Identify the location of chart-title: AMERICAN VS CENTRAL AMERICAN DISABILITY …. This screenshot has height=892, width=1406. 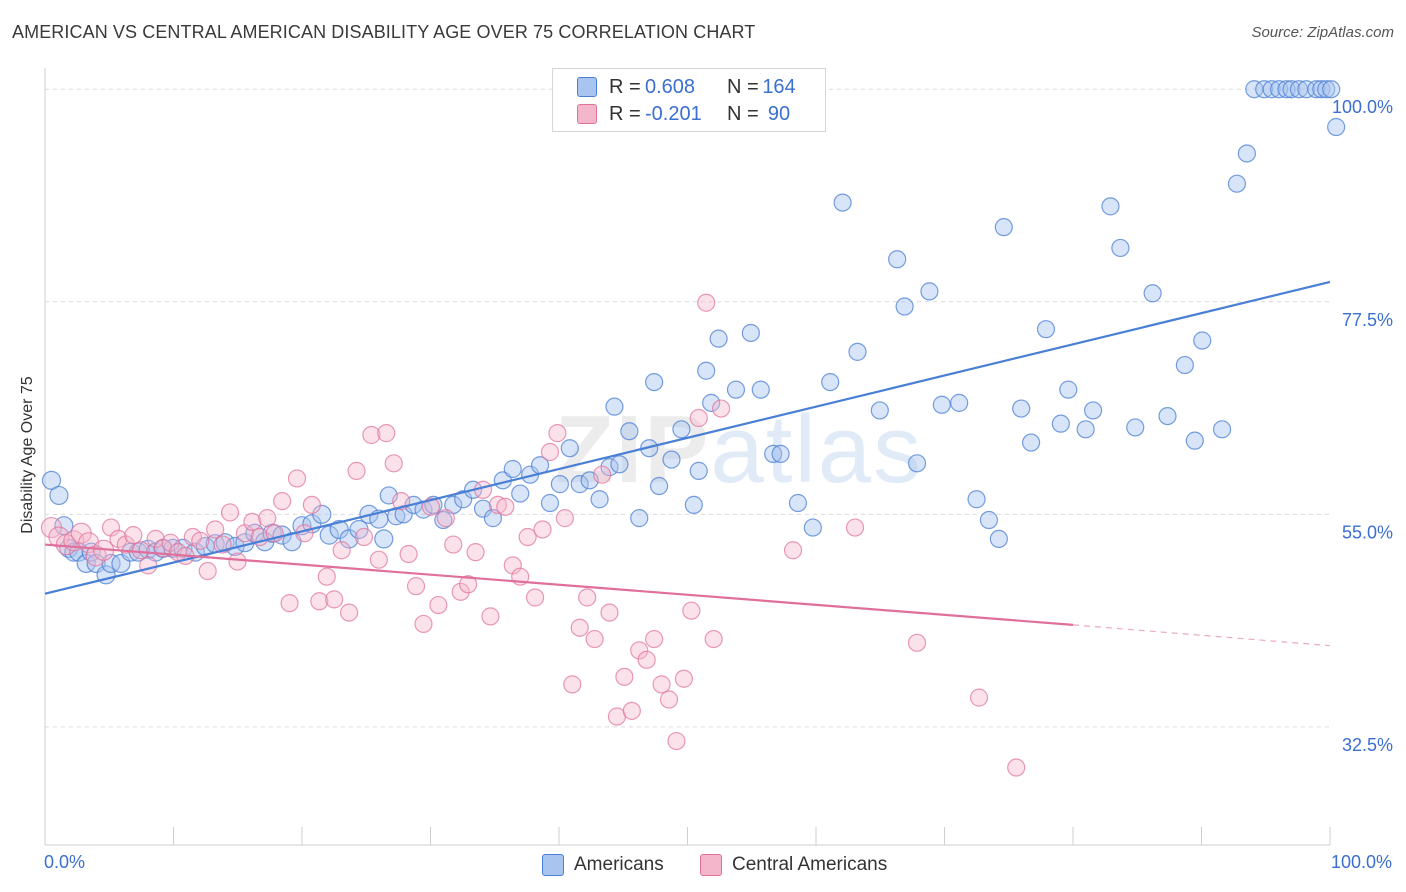
(384, 32).